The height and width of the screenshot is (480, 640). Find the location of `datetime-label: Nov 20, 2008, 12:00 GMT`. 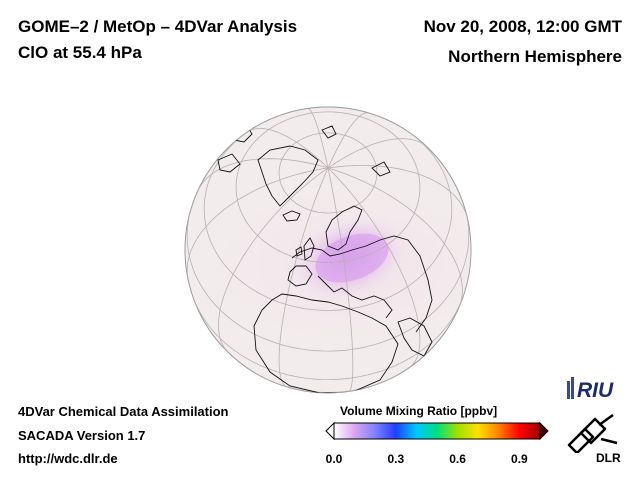

datetime-label: Nov 20, 2008, 12:00 GMT is located at coordinates (522, 26).